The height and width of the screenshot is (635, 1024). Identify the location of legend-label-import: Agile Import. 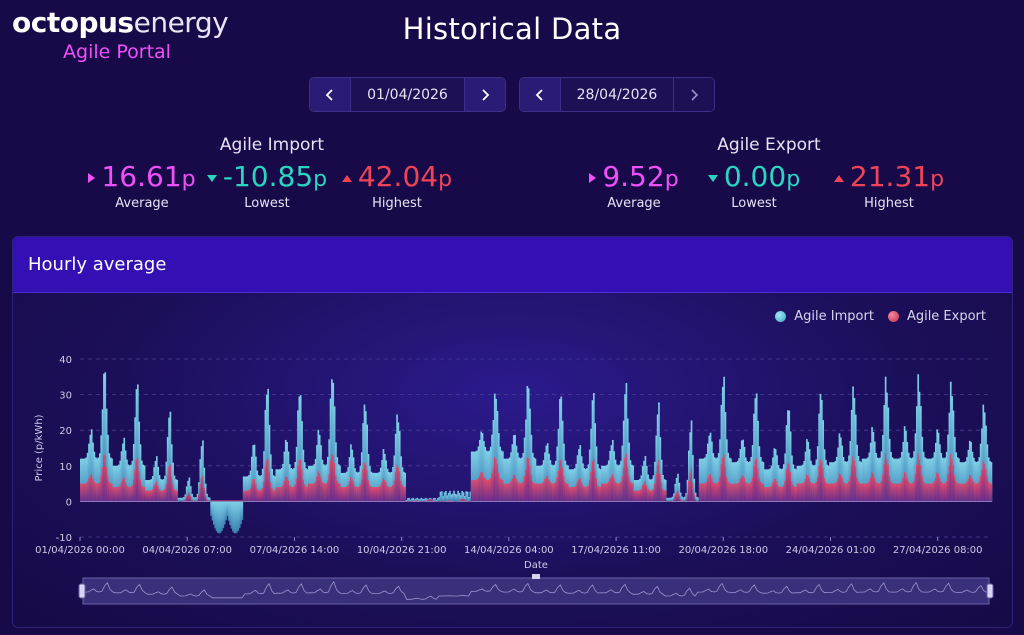
(834, 316).